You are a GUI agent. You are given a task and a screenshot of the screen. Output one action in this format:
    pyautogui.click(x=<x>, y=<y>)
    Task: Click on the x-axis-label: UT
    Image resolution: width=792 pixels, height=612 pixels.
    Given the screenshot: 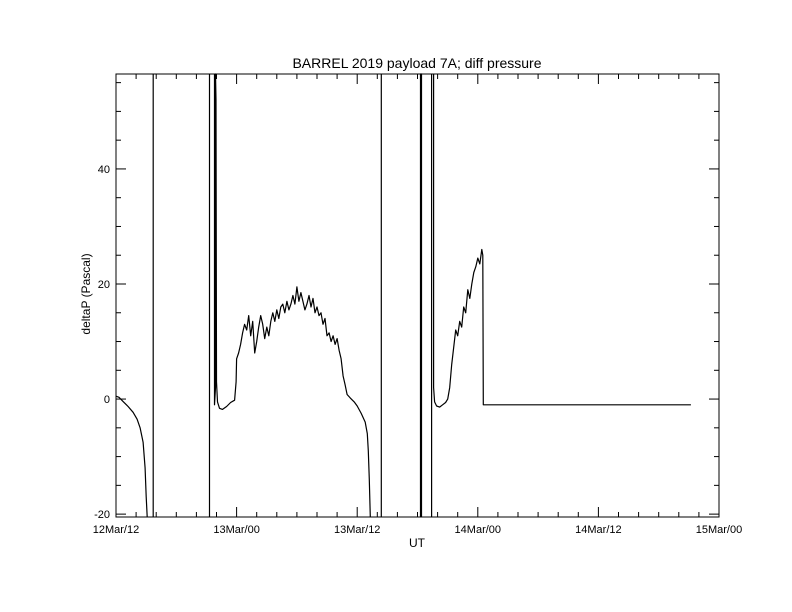 What is the action you would take?
    pyautogui.click(x=417, y=543)
    